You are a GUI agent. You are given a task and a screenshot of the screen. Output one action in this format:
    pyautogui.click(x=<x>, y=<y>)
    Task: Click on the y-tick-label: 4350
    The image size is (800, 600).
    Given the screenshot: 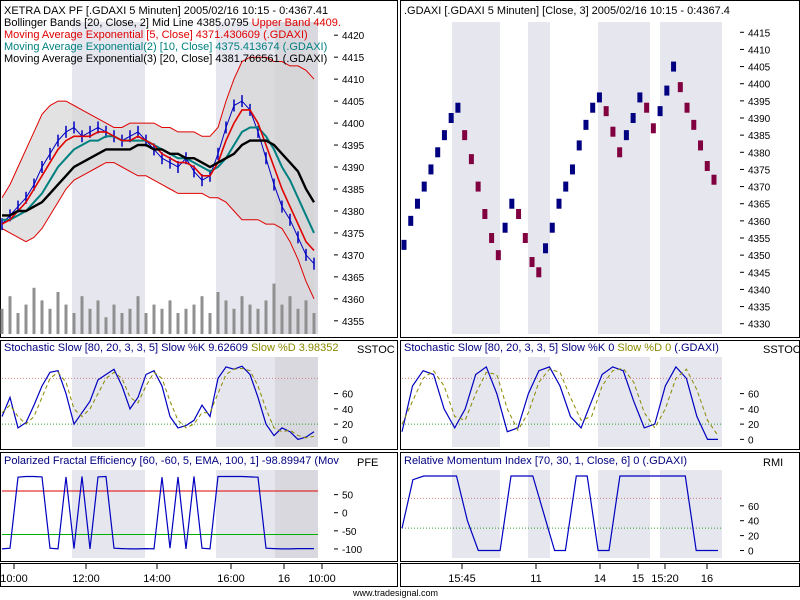 What is the action you would take?
    pyautogui.click(x=759, y=256)
    